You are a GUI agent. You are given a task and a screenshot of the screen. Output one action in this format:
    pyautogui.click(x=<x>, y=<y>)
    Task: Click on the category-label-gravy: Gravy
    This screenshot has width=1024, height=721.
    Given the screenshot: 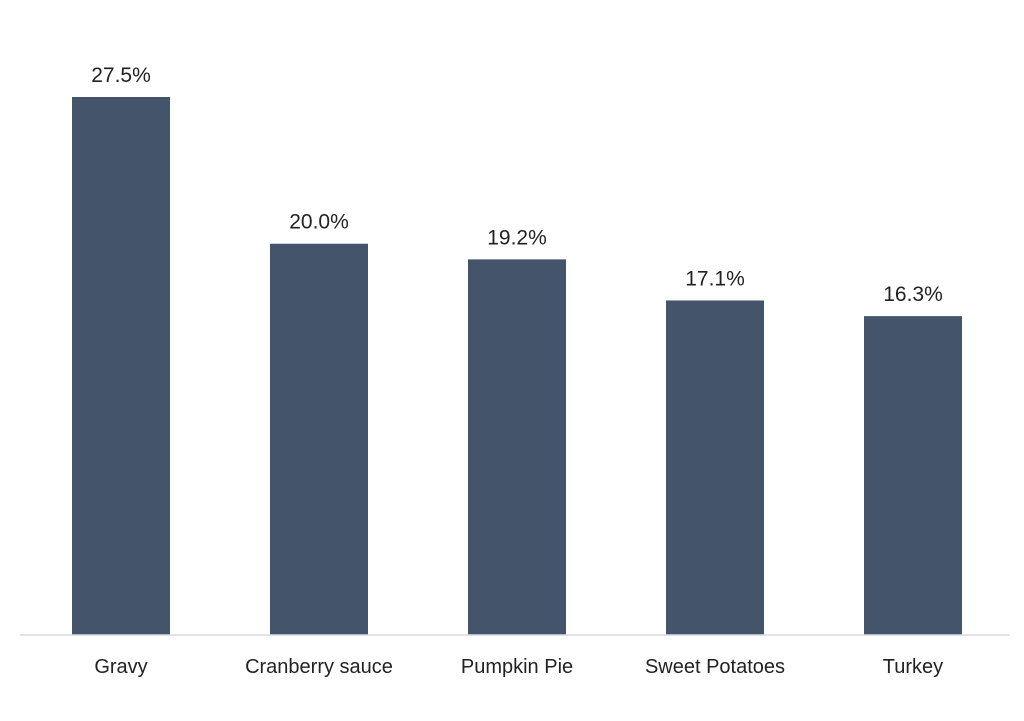 What is the action you would take?
    pyautogui.click(x=120, y=667)
    